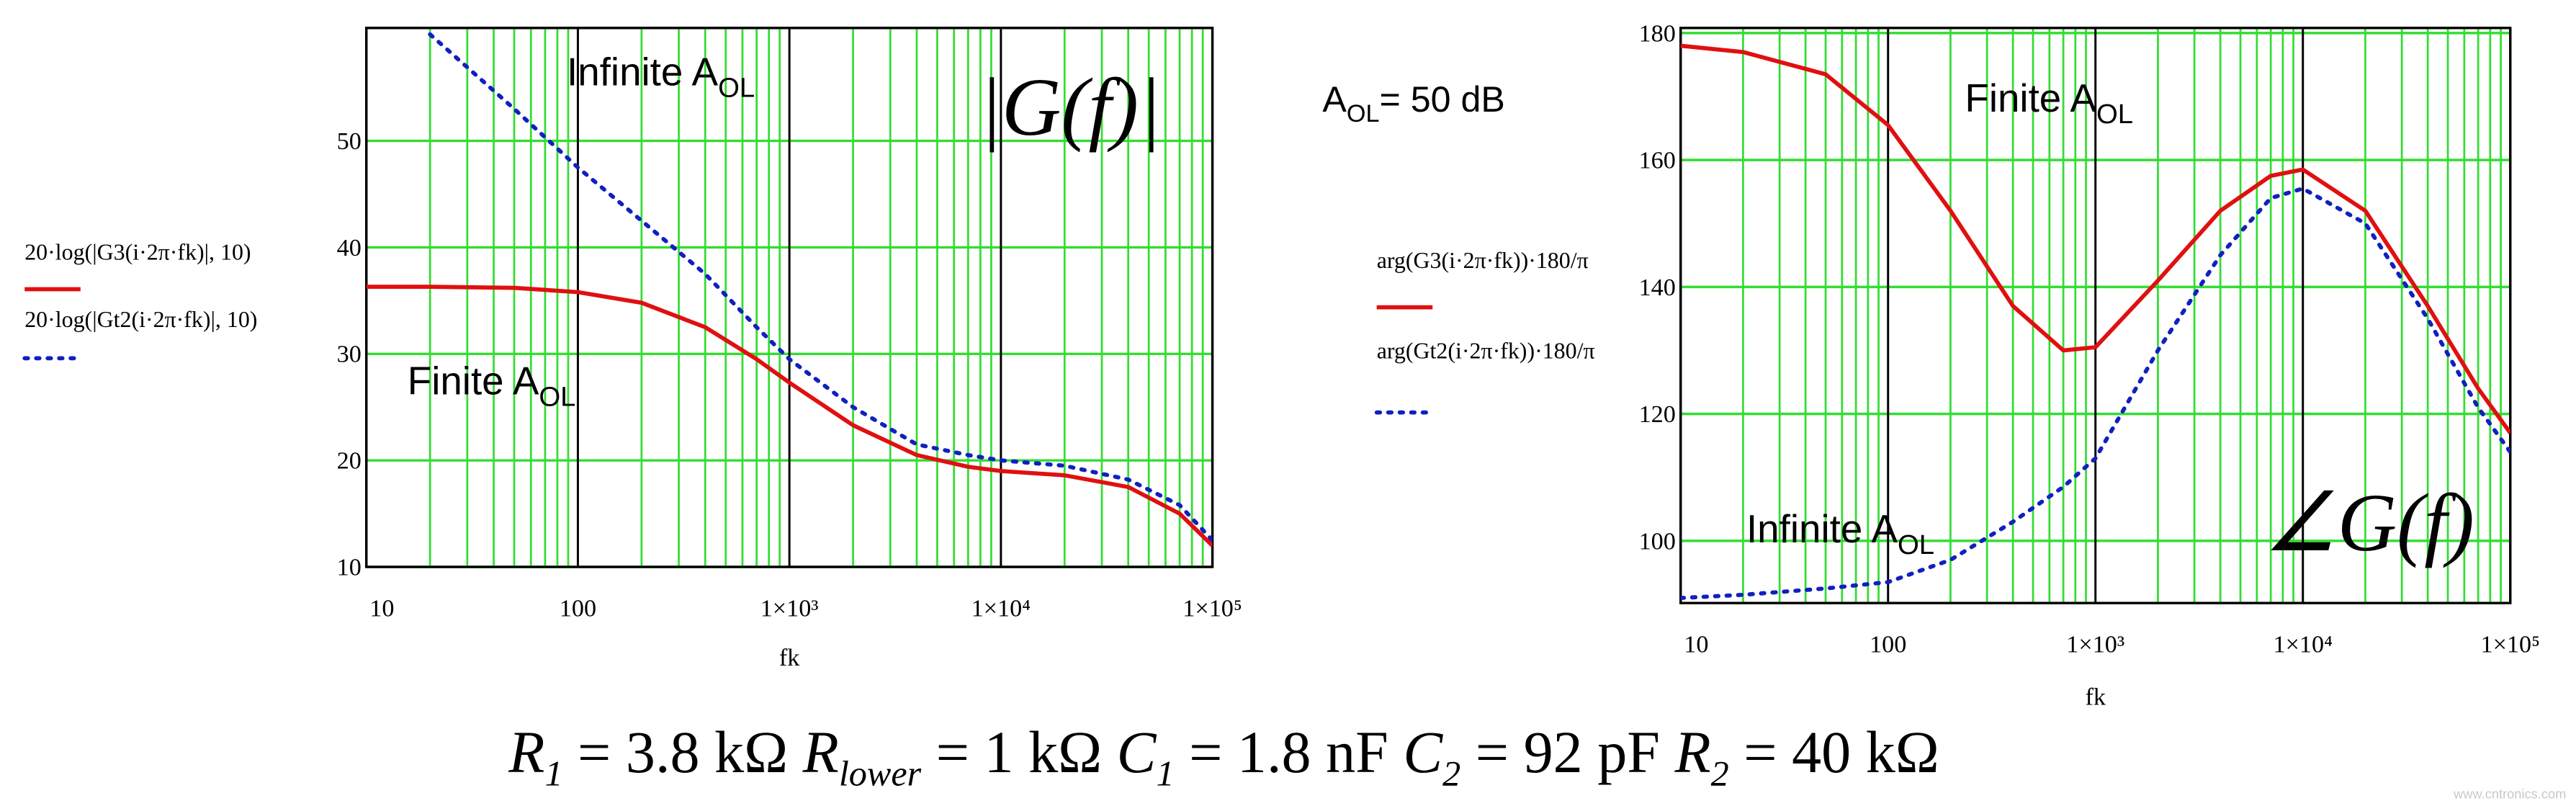 The image size is (2576, 806). What do you see at coordinates (1657, 33) in the screenshot?
I see `y-tick-label: 180` at bounding box center [1657, 33].